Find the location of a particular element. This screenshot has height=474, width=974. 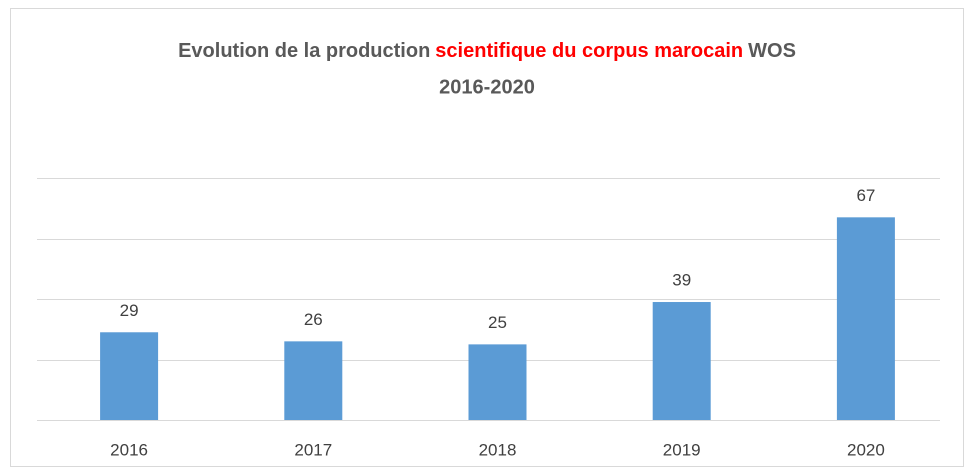

x-tick-label: 2020 is located at coordinates (866, 449).